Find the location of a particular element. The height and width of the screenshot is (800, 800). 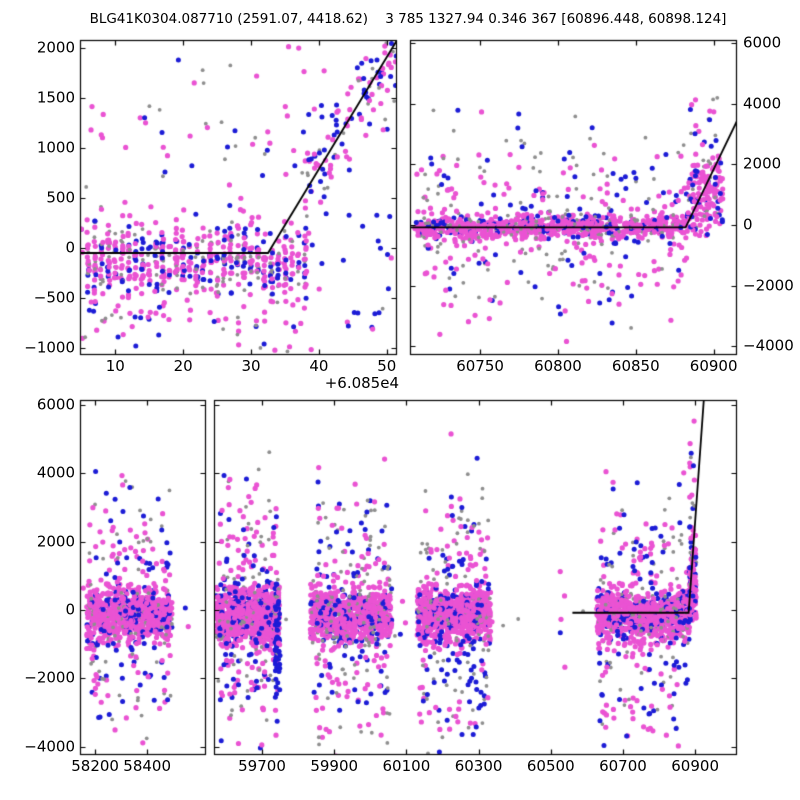

x-tick-label: 60700 is located at coordinates (623, 766).